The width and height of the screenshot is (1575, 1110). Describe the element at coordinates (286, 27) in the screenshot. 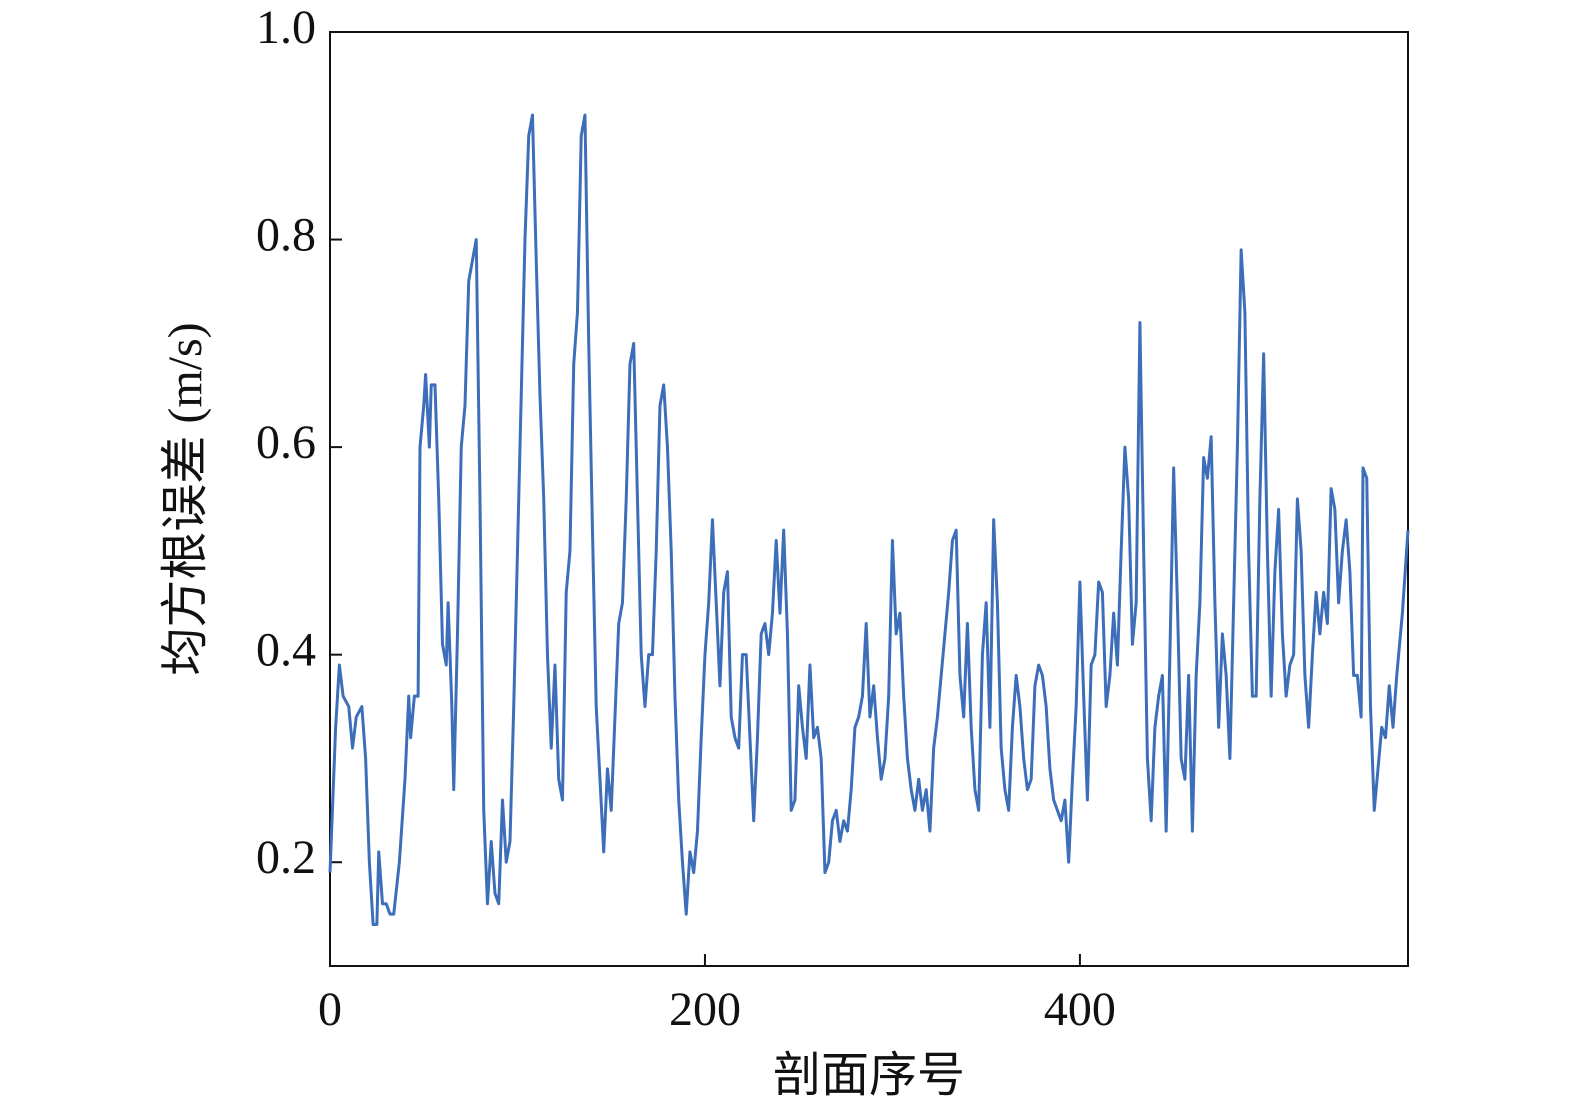

I see `y-tick-label: 1.0` at that location.